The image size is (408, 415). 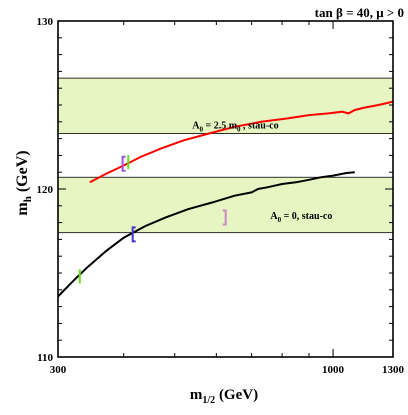 I want to click on series-label-a0-2p5m0-end: , stau-co, so click(x=260, y=126).